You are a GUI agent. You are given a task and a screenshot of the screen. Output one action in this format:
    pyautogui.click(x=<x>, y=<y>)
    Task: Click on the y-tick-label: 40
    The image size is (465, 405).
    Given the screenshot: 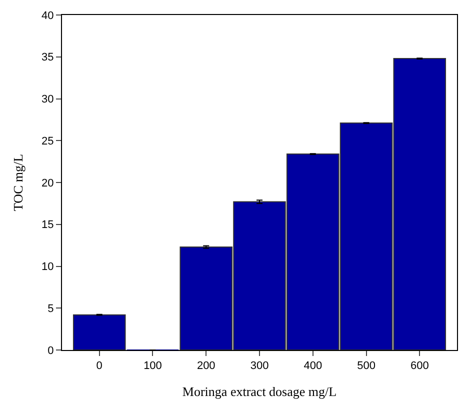 What is the action you would take?
    pyautogui.click(x=48, y=16)
    